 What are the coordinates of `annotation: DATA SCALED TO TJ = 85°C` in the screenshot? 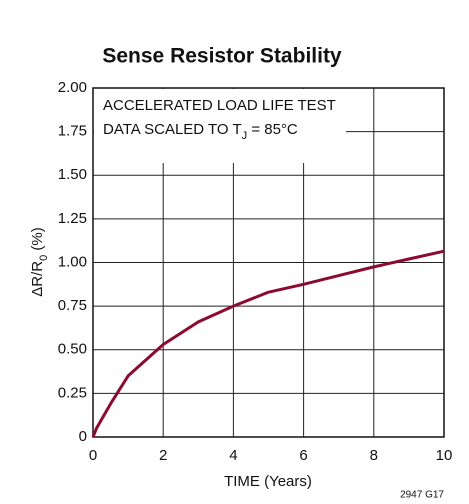 It's located at (200, 131).